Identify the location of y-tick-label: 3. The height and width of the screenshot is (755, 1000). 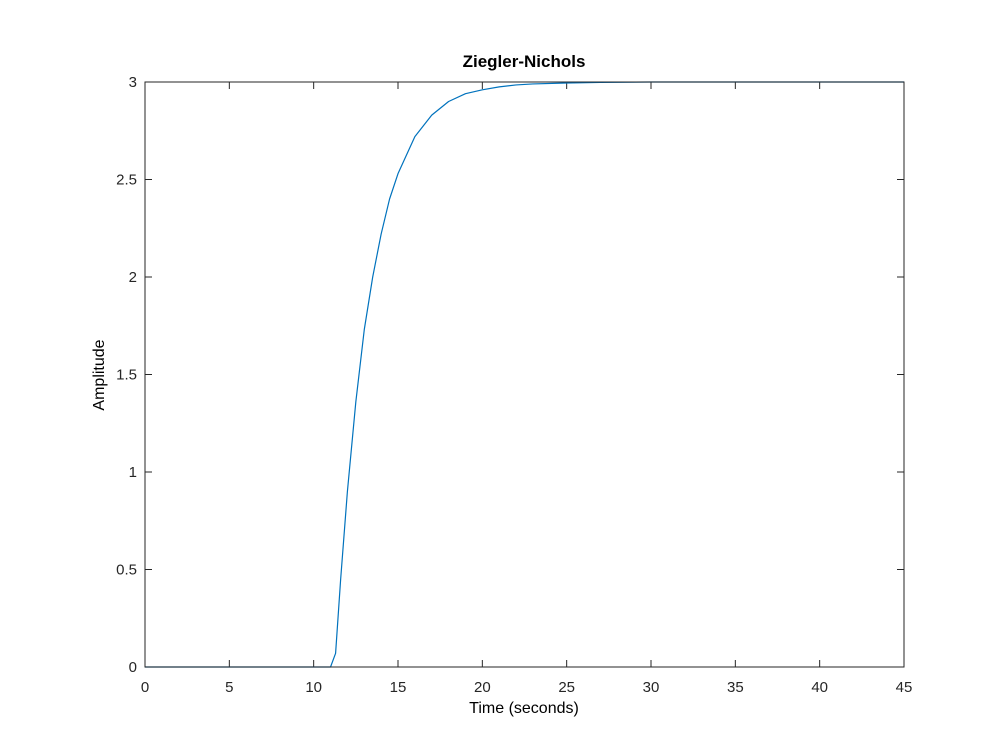
(133, 82).